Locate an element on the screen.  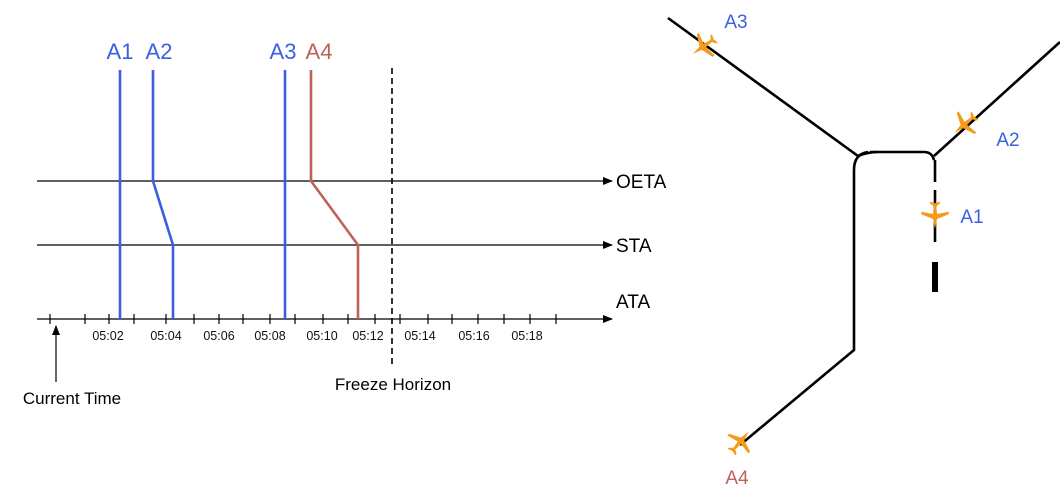
freeze-horizon-label: Freeze Horizon is located at coordinates (393, 384).